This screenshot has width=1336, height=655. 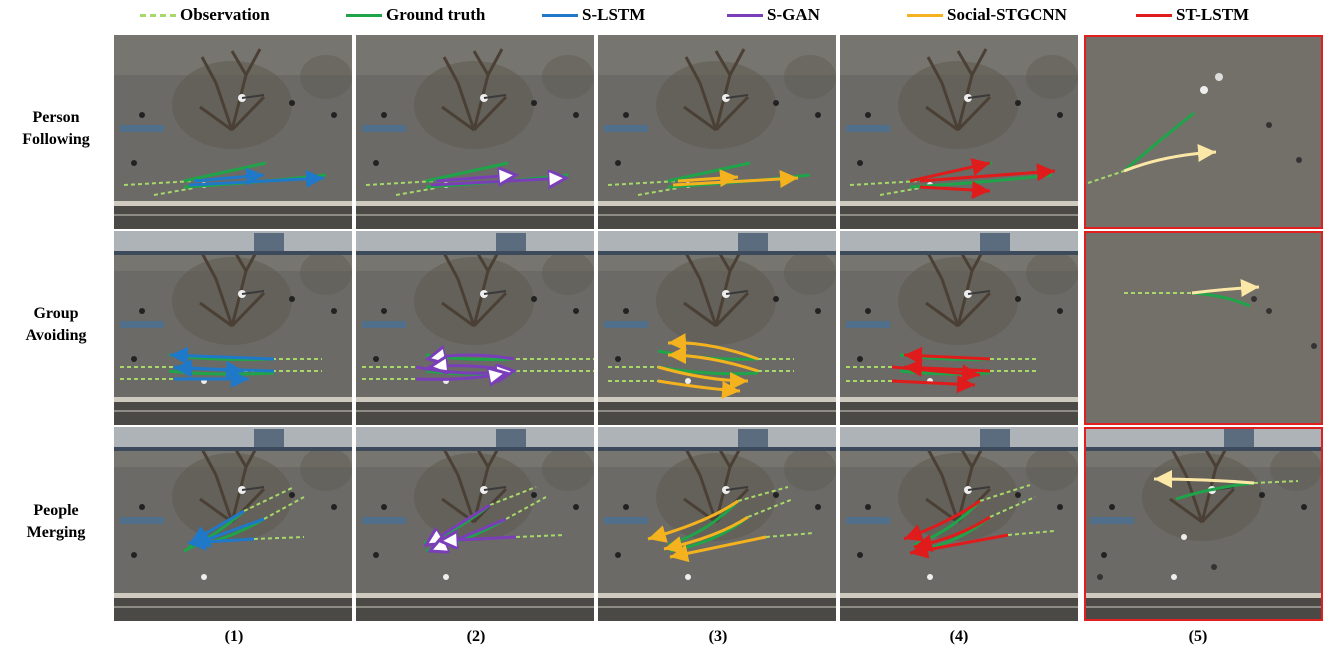 I want to click on row-label-line2: Following, so click(x=56, y=139).